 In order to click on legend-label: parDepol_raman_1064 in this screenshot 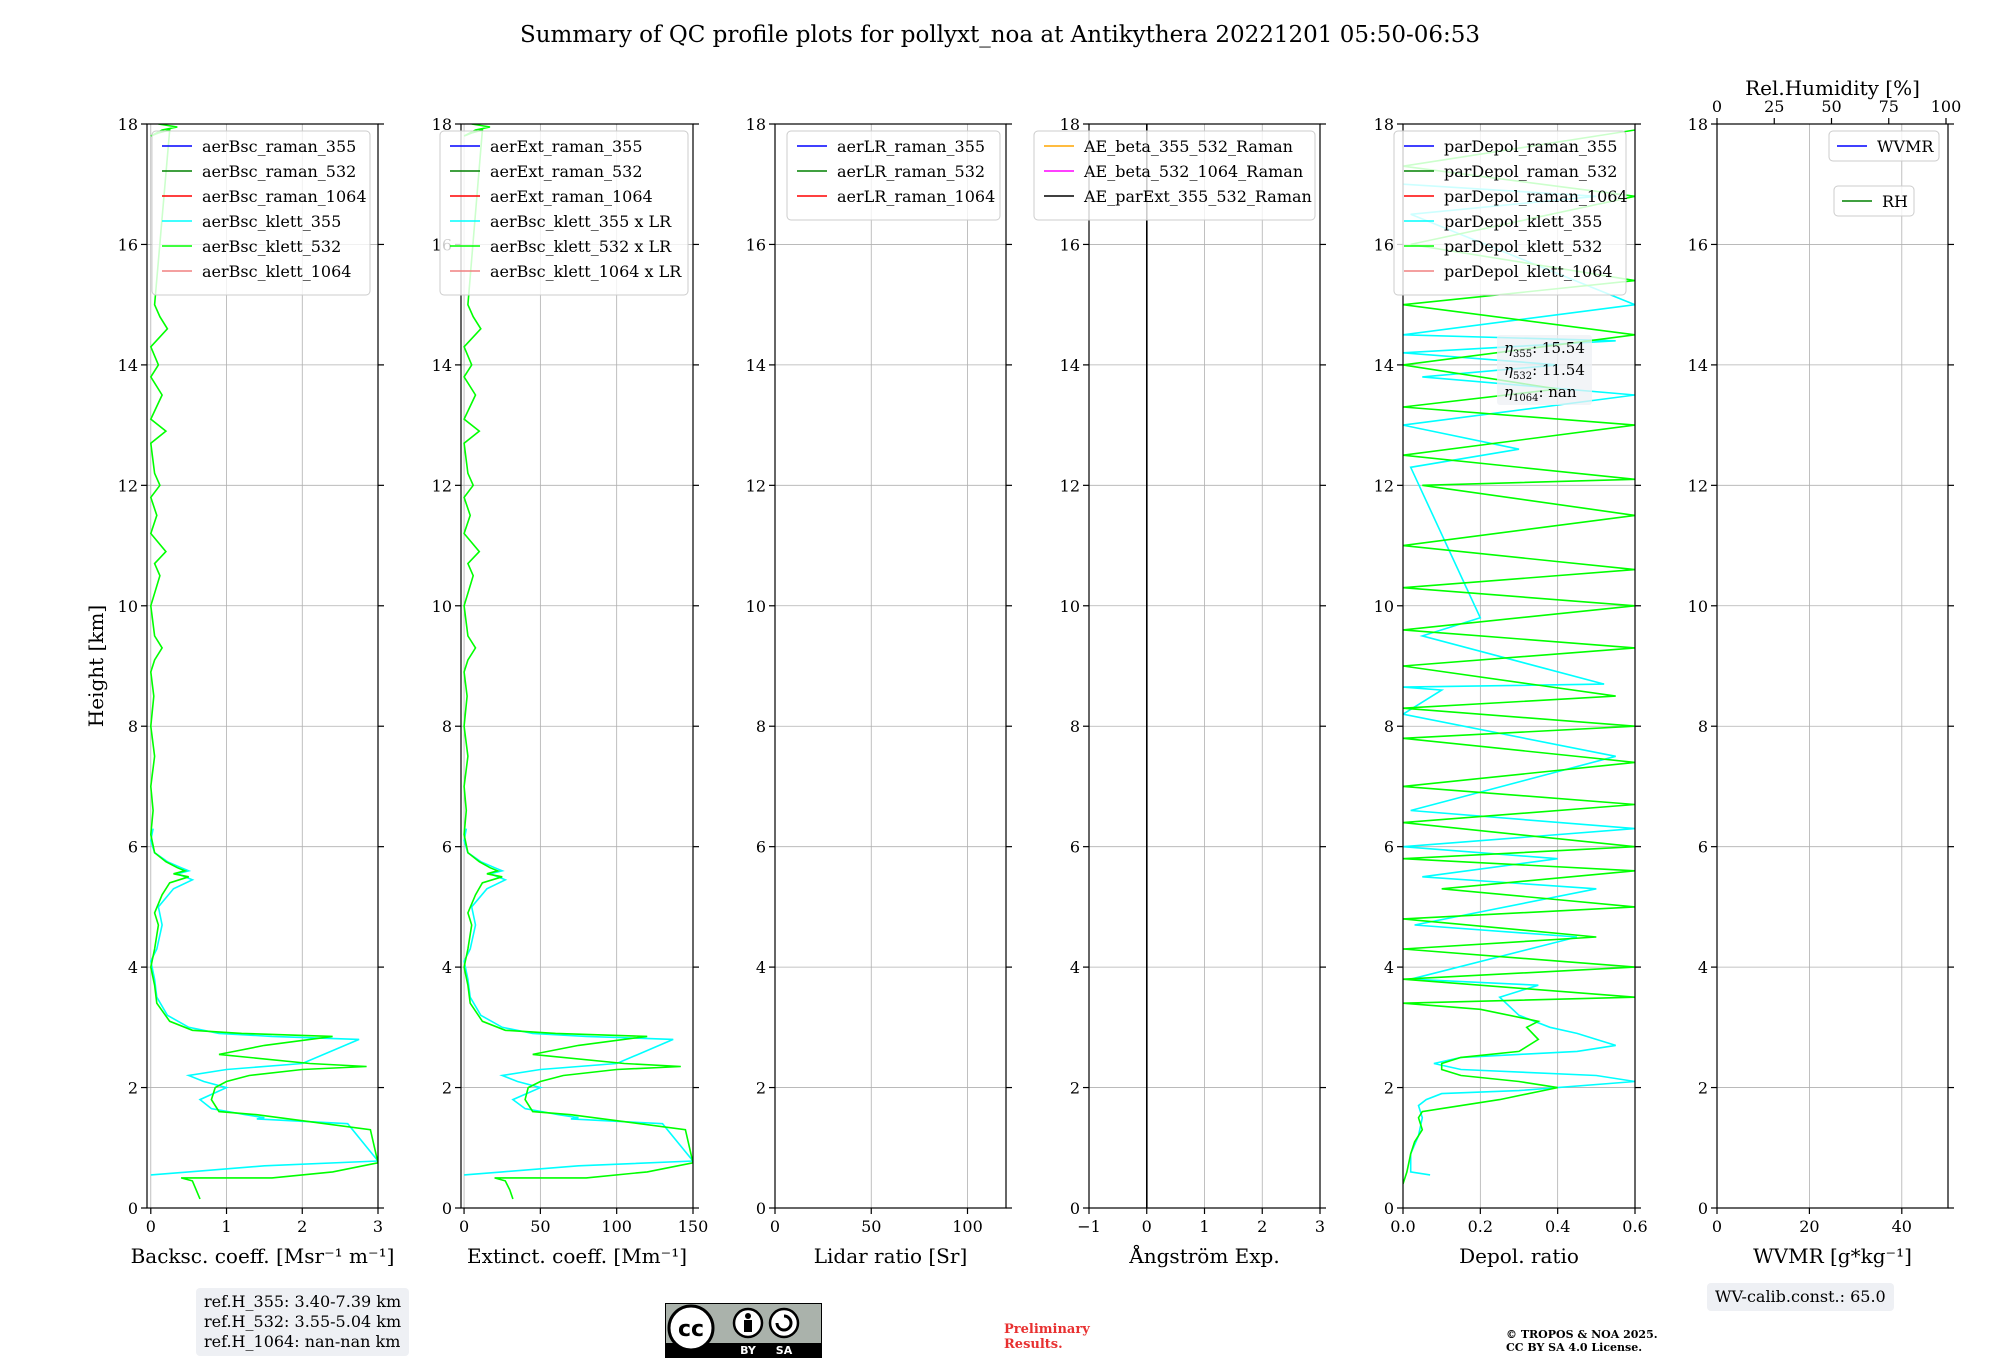, I will do `click(1536, 196)`.